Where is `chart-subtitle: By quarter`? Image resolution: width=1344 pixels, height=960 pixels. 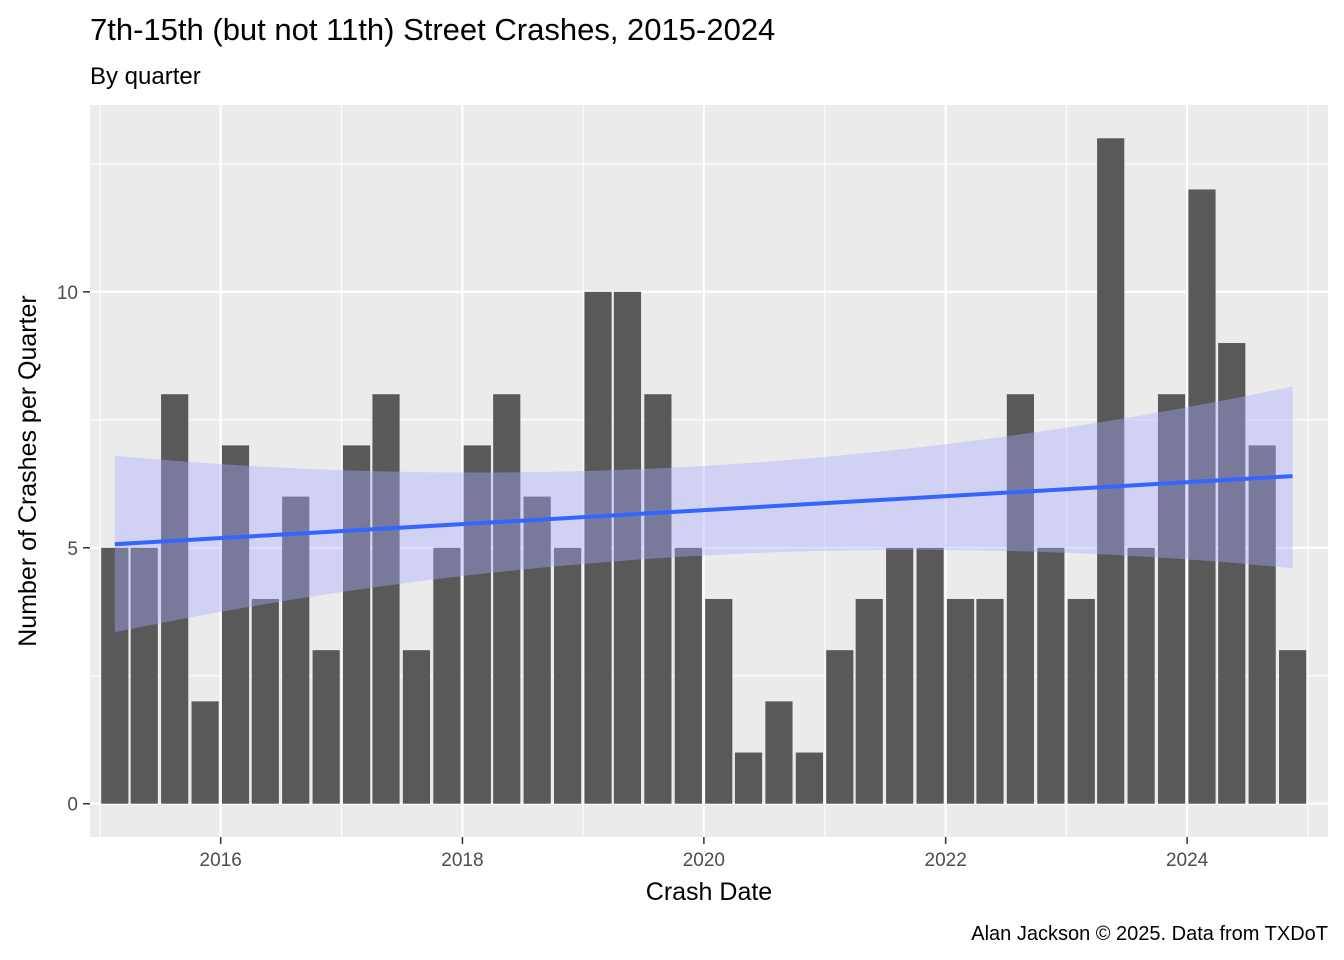 chart-subtitle: By quarter is located at coordinates (145, 76).